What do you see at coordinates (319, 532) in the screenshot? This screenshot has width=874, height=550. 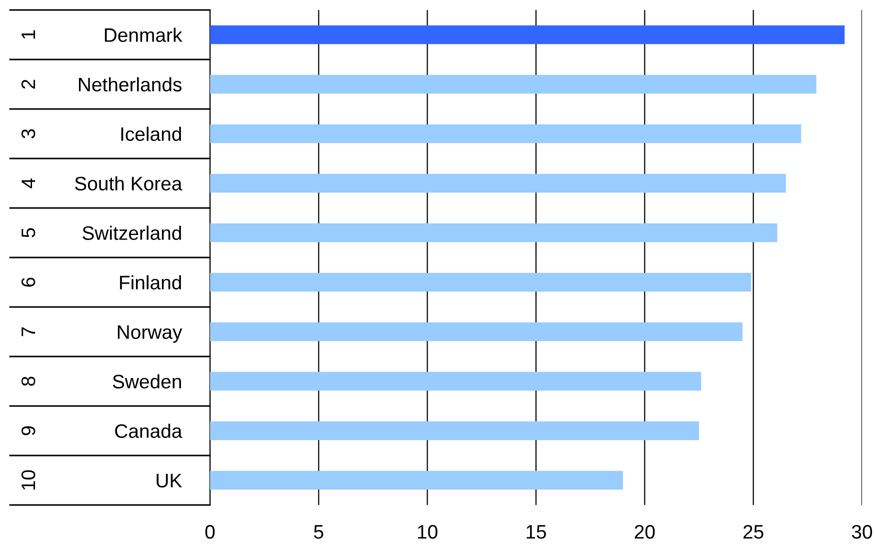 I see `x-tick-label: 5` at bounding box center [319, 532].